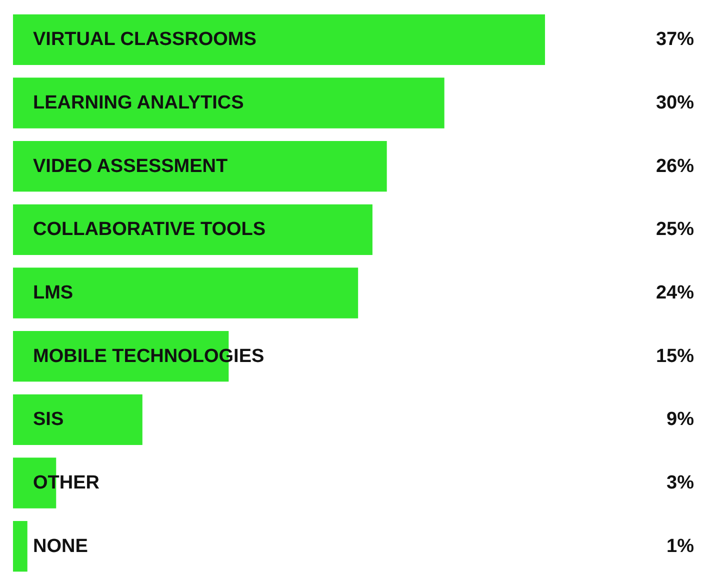 The width and height of the screenshot is (712, 586). What do you see at coordinates (675, 293) in the screenshot?
I see `data-label: 24%` at bounding box center [675, 293].